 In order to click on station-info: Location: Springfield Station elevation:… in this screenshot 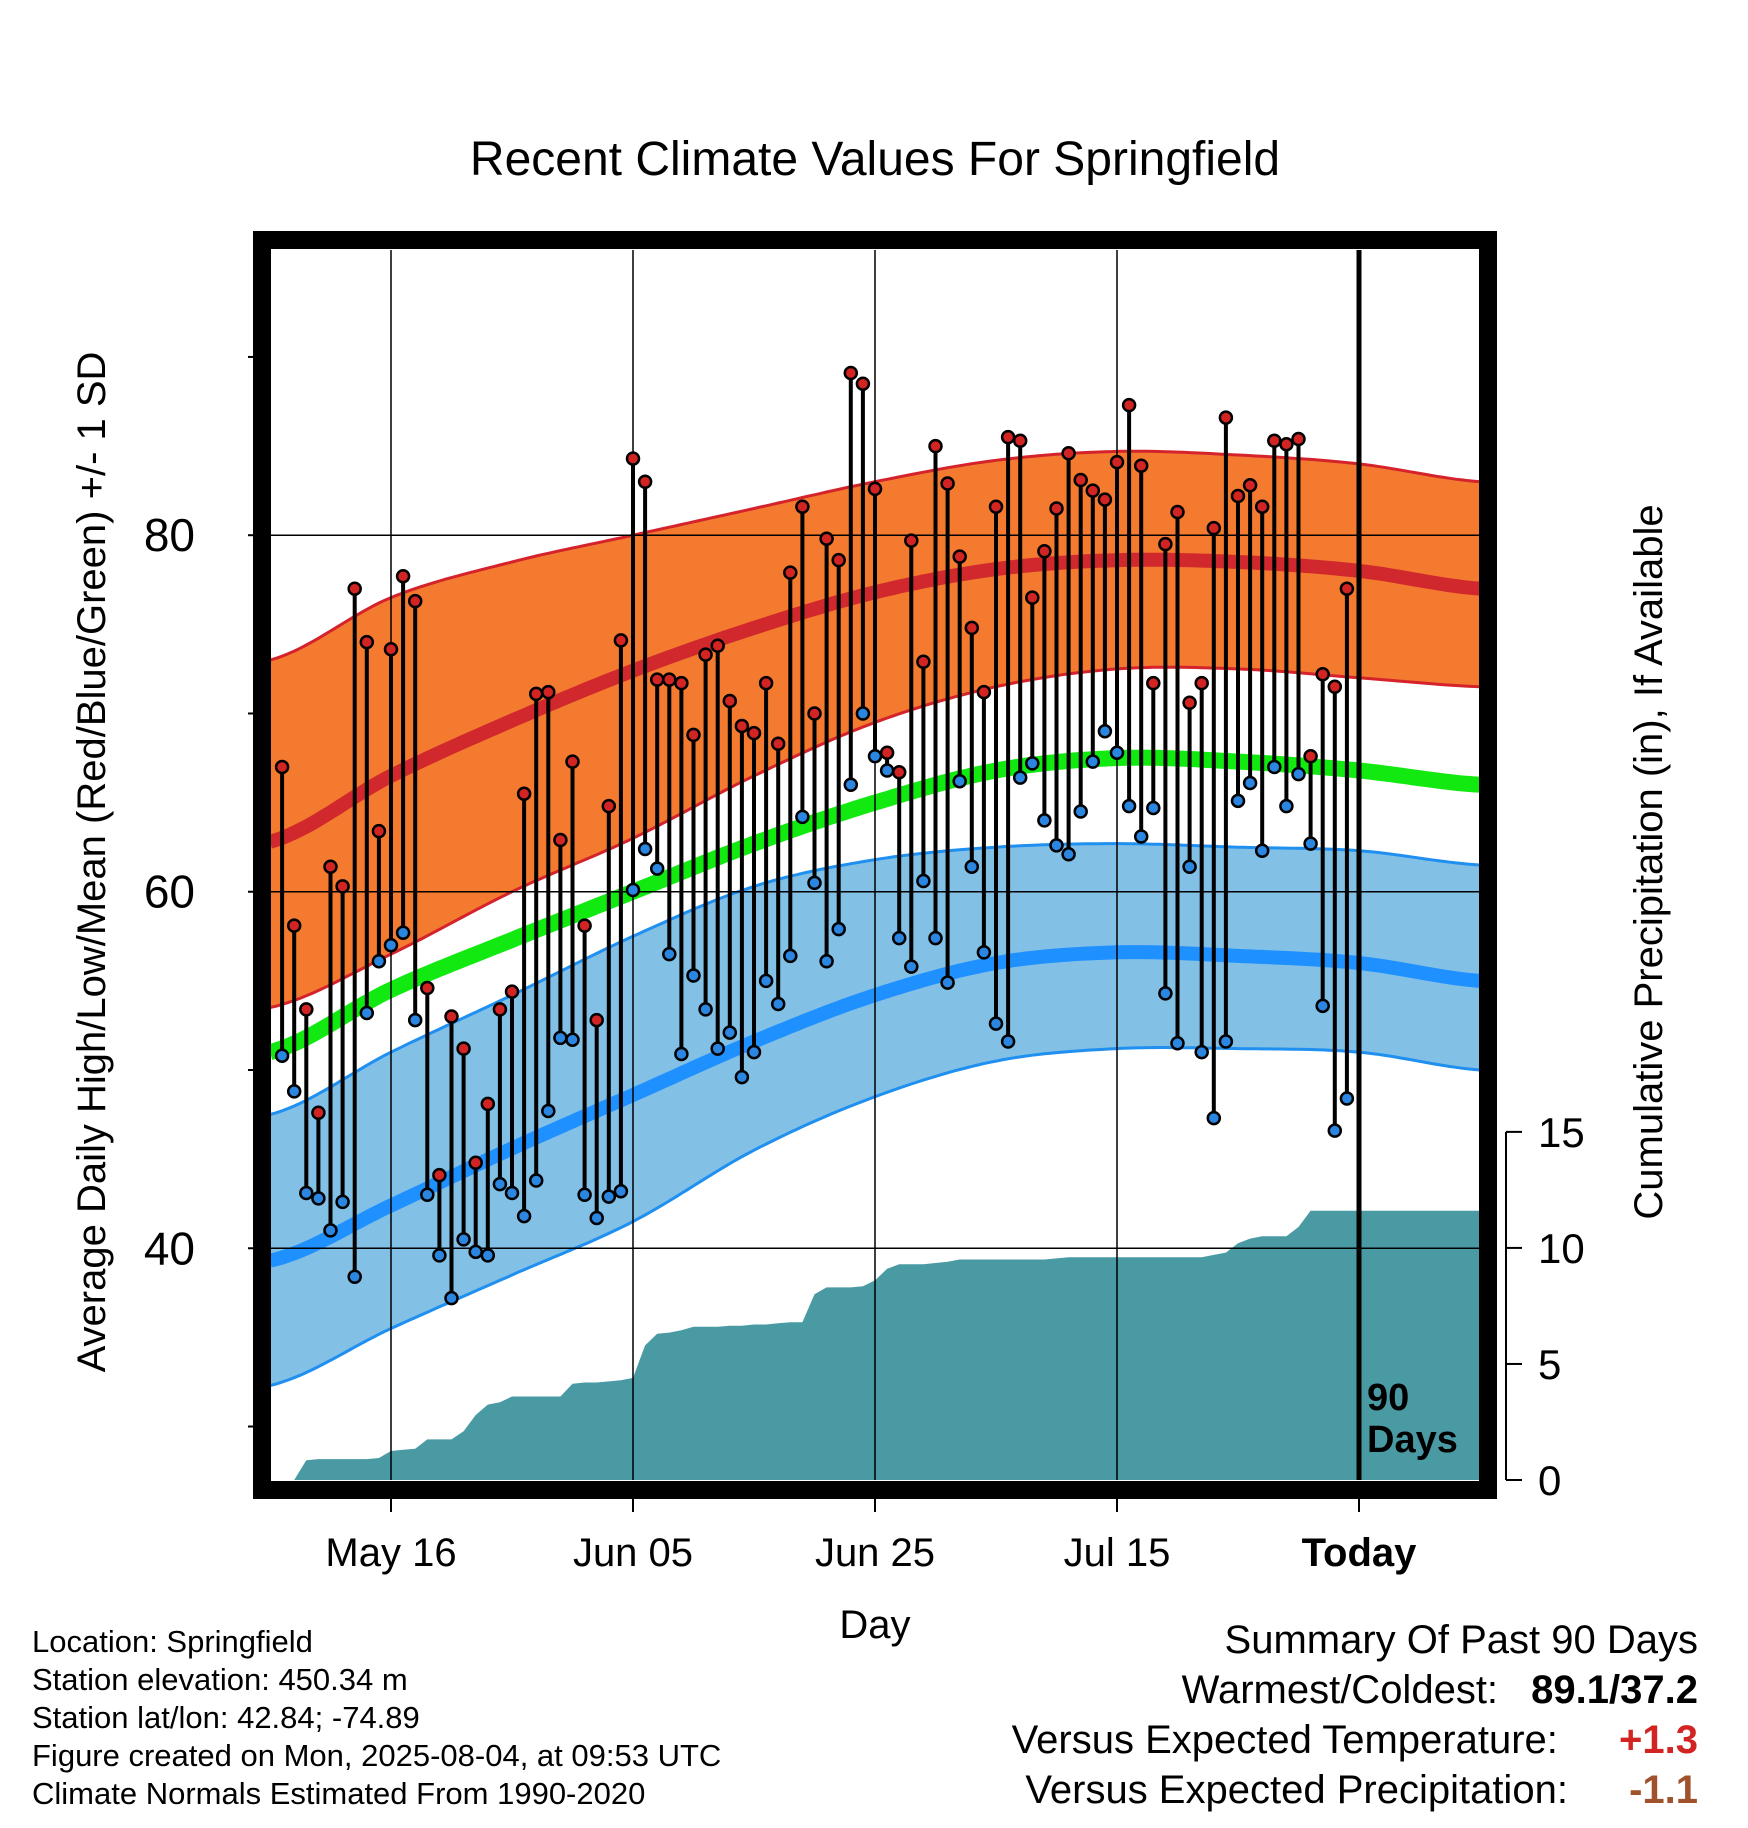, I will do `click(376, 1718)`.